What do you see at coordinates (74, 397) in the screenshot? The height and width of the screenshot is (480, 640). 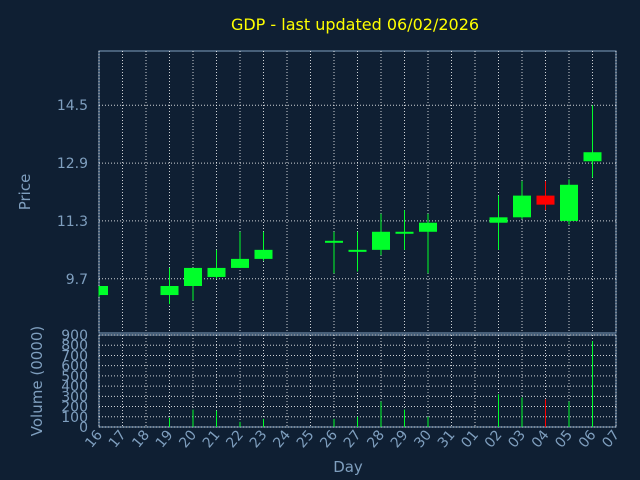 I see `volume-tick-label: 300` at bounding box center [74, 397].